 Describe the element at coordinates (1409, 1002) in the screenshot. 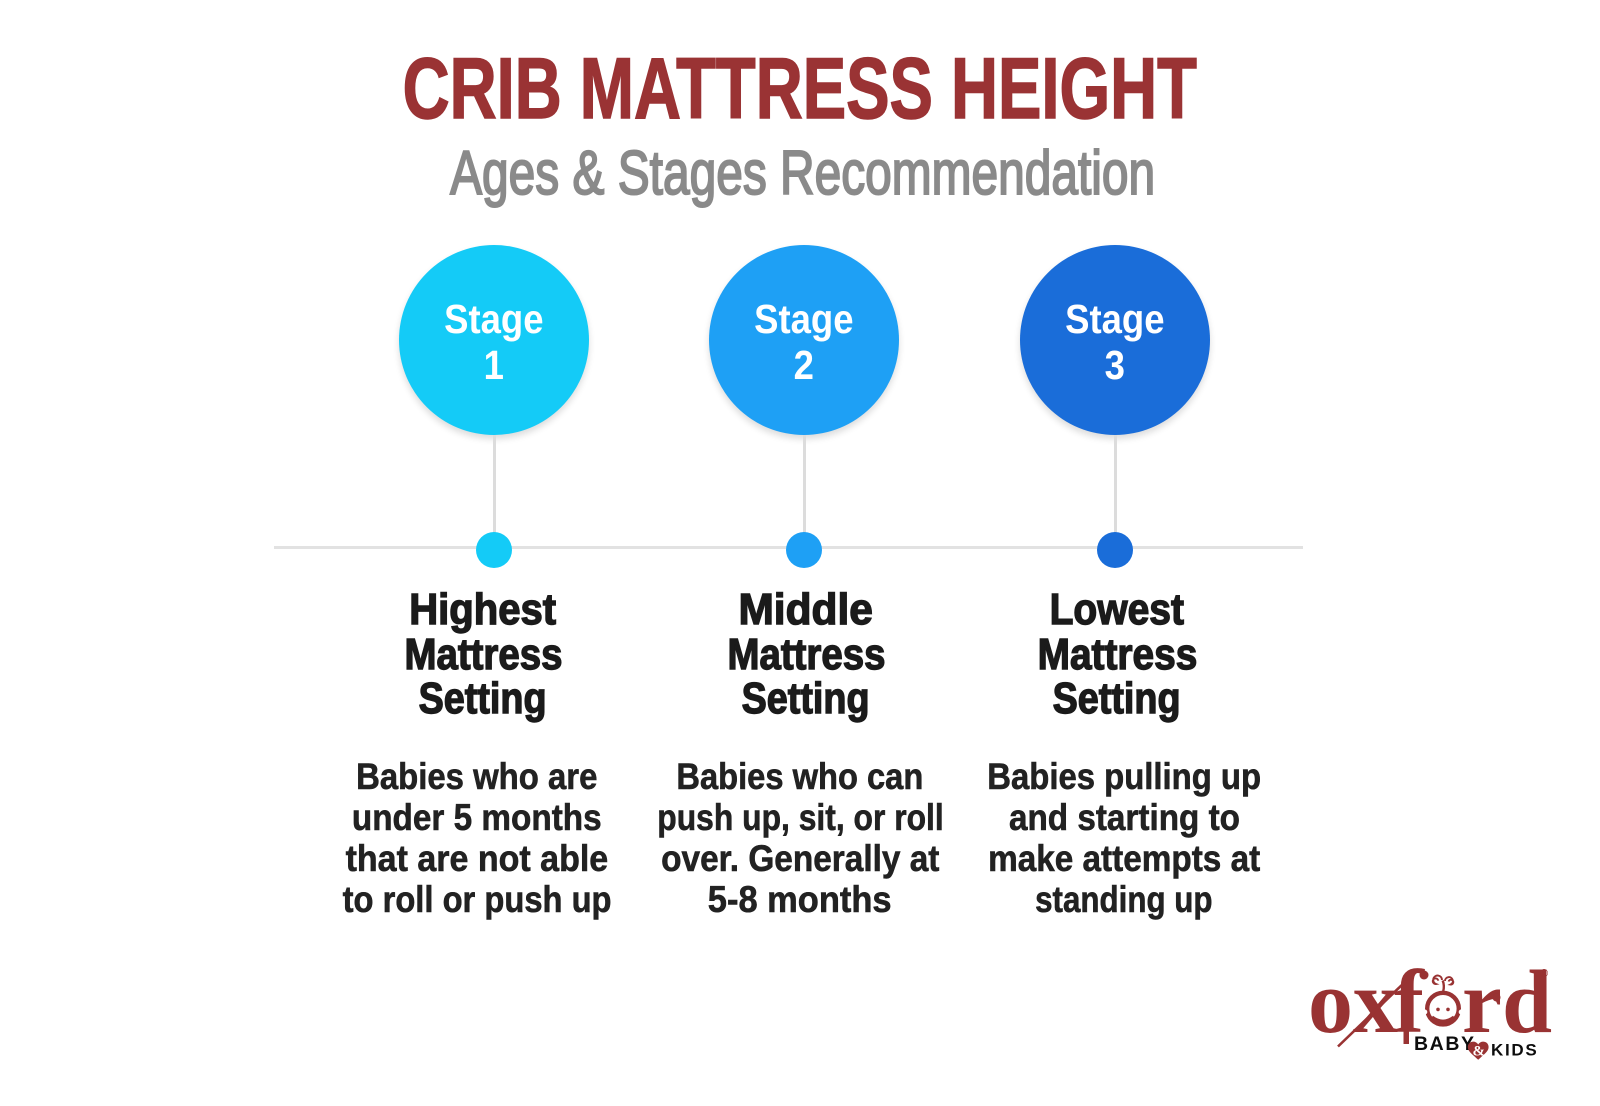

I see `svg-text: f` at that location.